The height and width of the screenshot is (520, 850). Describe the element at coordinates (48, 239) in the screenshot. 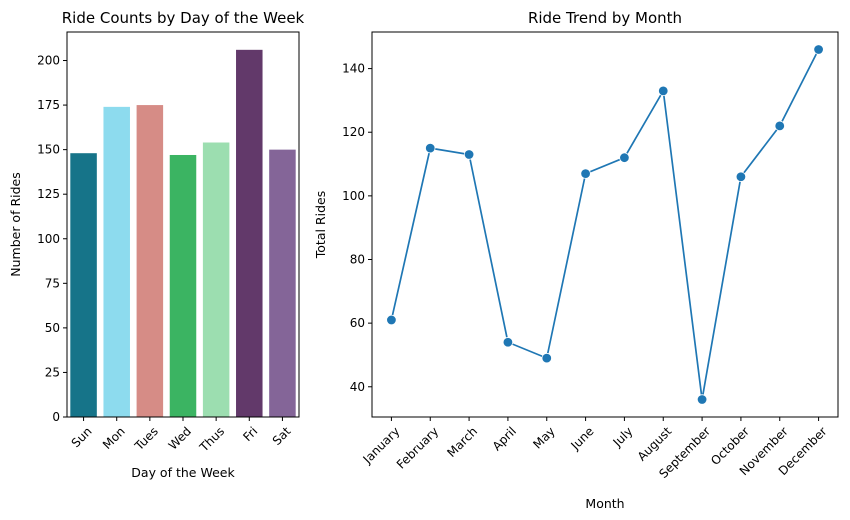

I see `bar-y-tick-label: 100` at that location.